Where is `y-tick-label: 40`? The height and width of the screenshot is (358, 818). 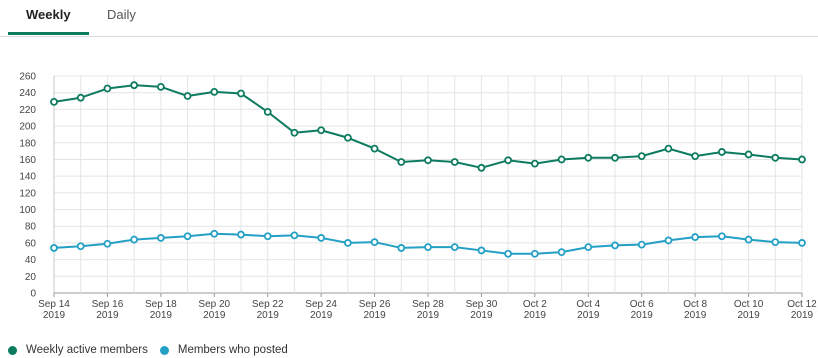
y-tick-label: 40 is located at coordinates (31, 260).